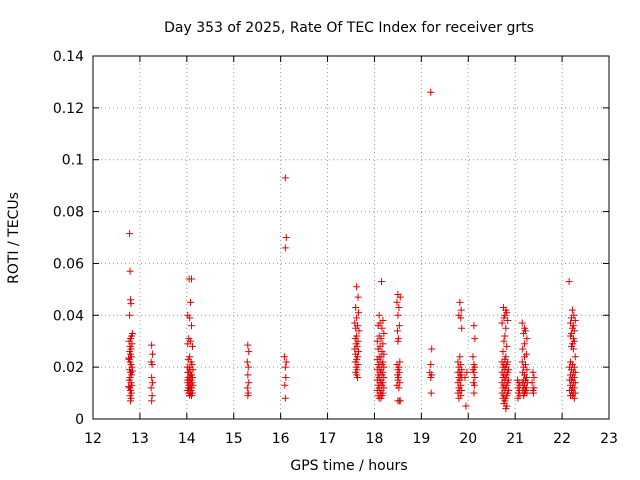 The height and width of the screenshot is (480, 640). I want to click on x-axis-label: GPS time / hours, so click(348, 466).